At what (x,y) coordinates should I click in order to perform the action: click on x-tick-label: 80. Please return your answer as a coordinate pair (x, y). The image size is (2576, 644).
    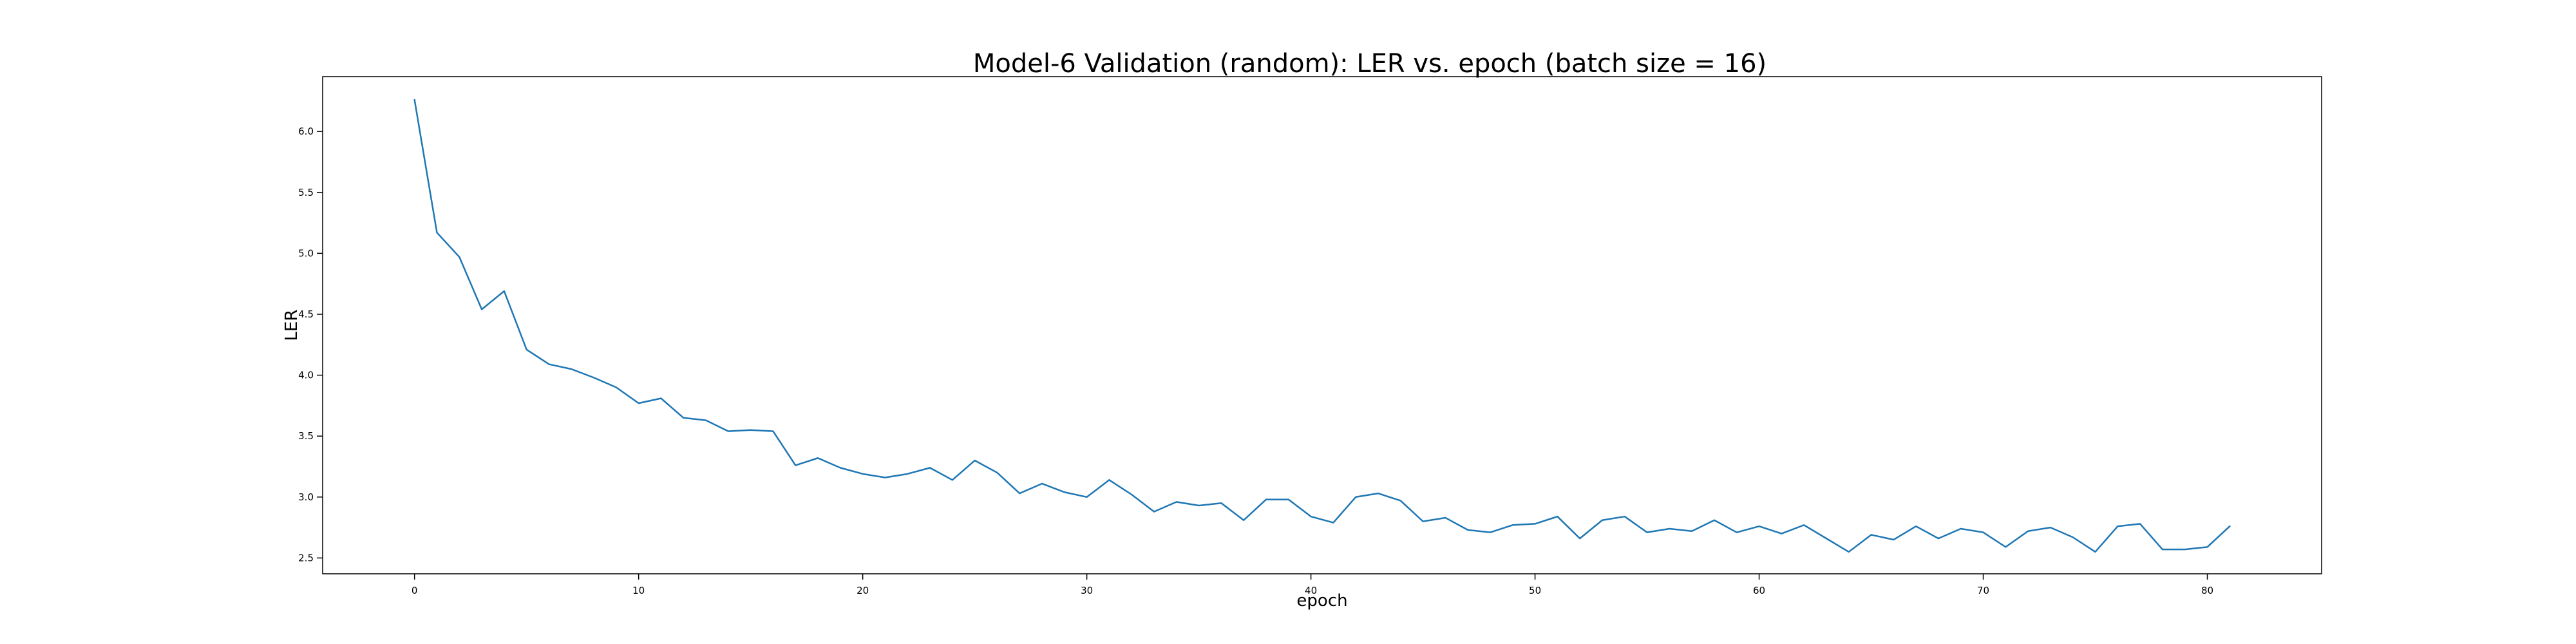
    Looking at the image, I should click on (2207, 590).